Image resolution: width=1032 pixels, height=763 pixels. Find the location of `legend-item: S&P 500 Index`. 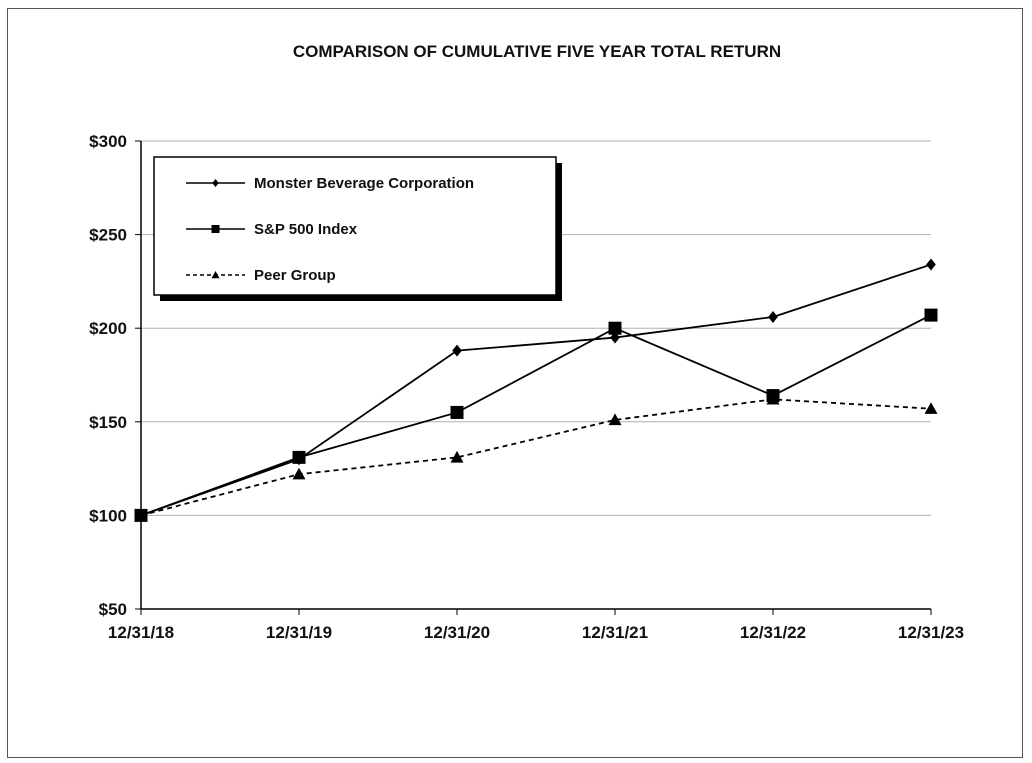

legend-item: S&P 500 Index is located at coordinates (272, 229).